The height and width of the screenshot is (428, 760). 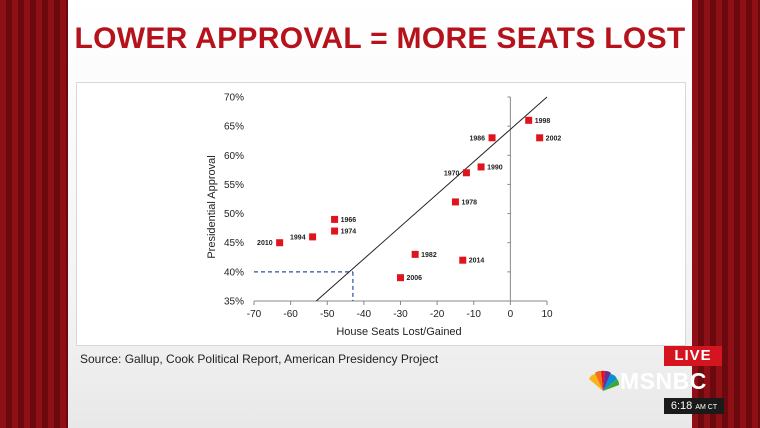 What do you see at coordinates (364, 314) in the screenshot?
I see `x-tick-label: -40` at bounding box center [364, 314].